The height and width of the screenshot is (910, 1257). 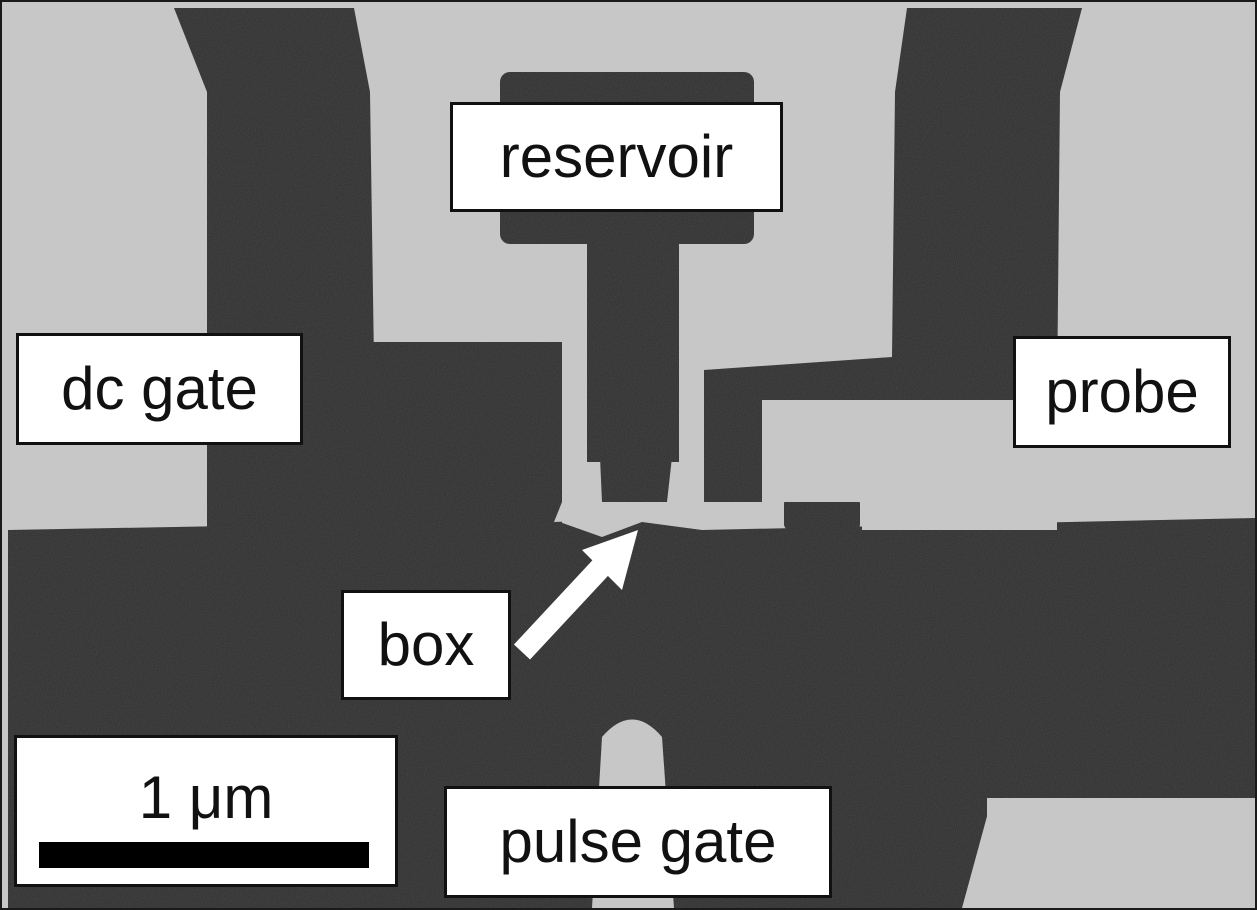 I want to click on box-label: box, so click(x=426, y=645).